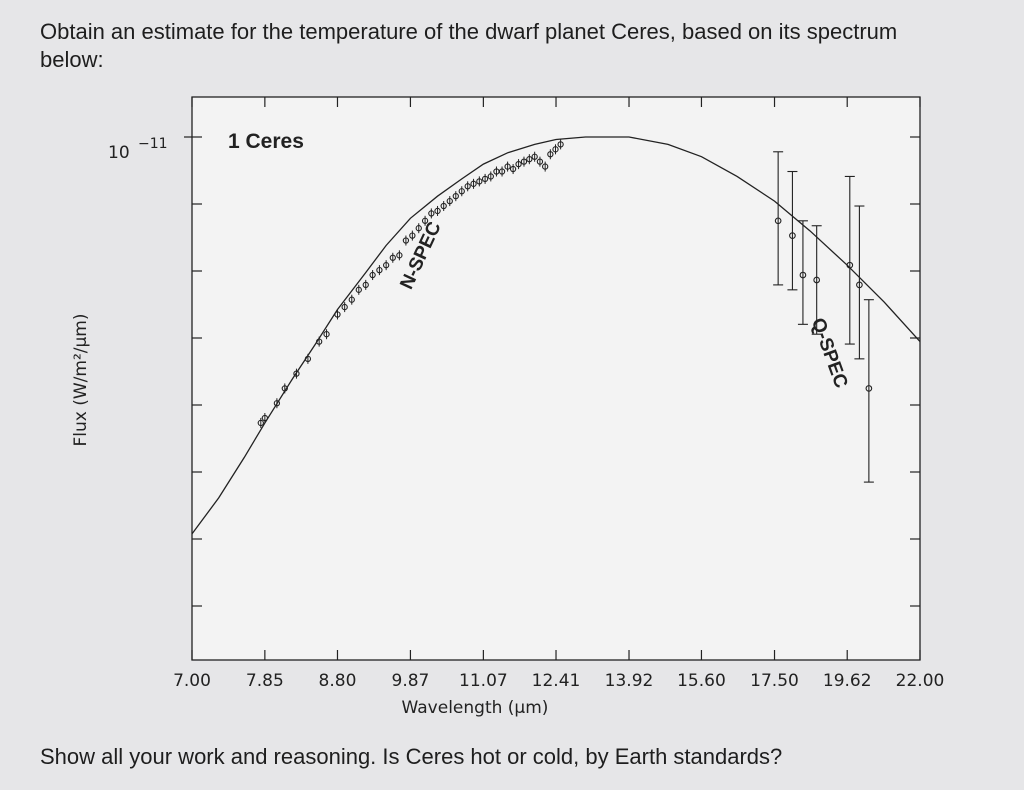 This screenshot has width=1024, height=790. I want to click on x-tick-label: 11.07, so click(483, 681).